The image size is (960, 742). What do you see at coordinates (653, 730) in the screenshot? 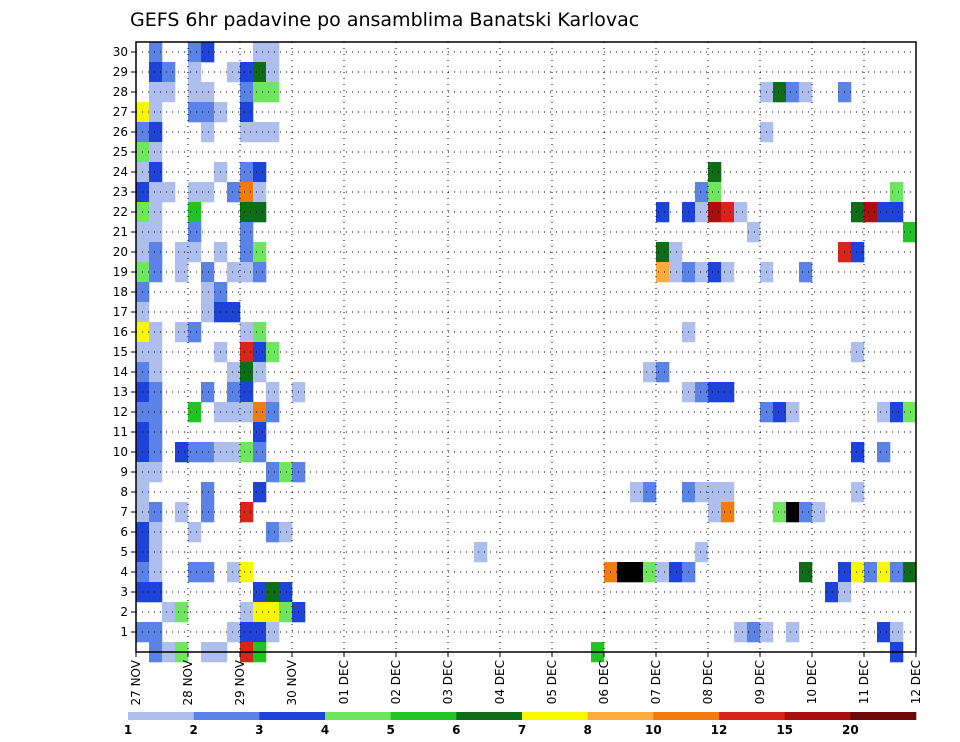
I see `colorbar-label: 10` at bounding box center [653, 730].